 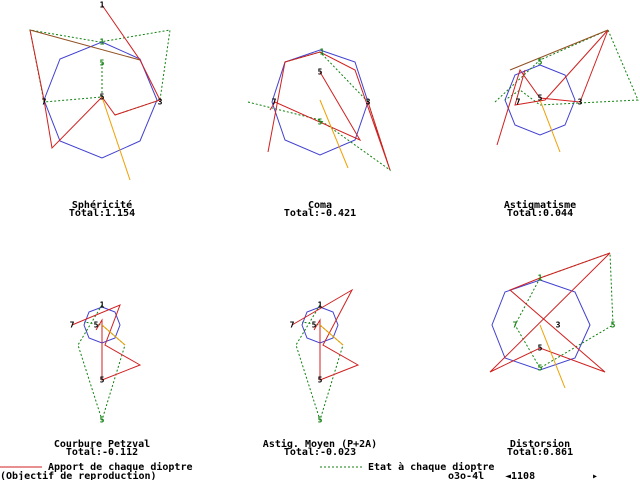 I want to click on legend-contribution: Apport de chaque dioptre, so click(x=120, y=467).